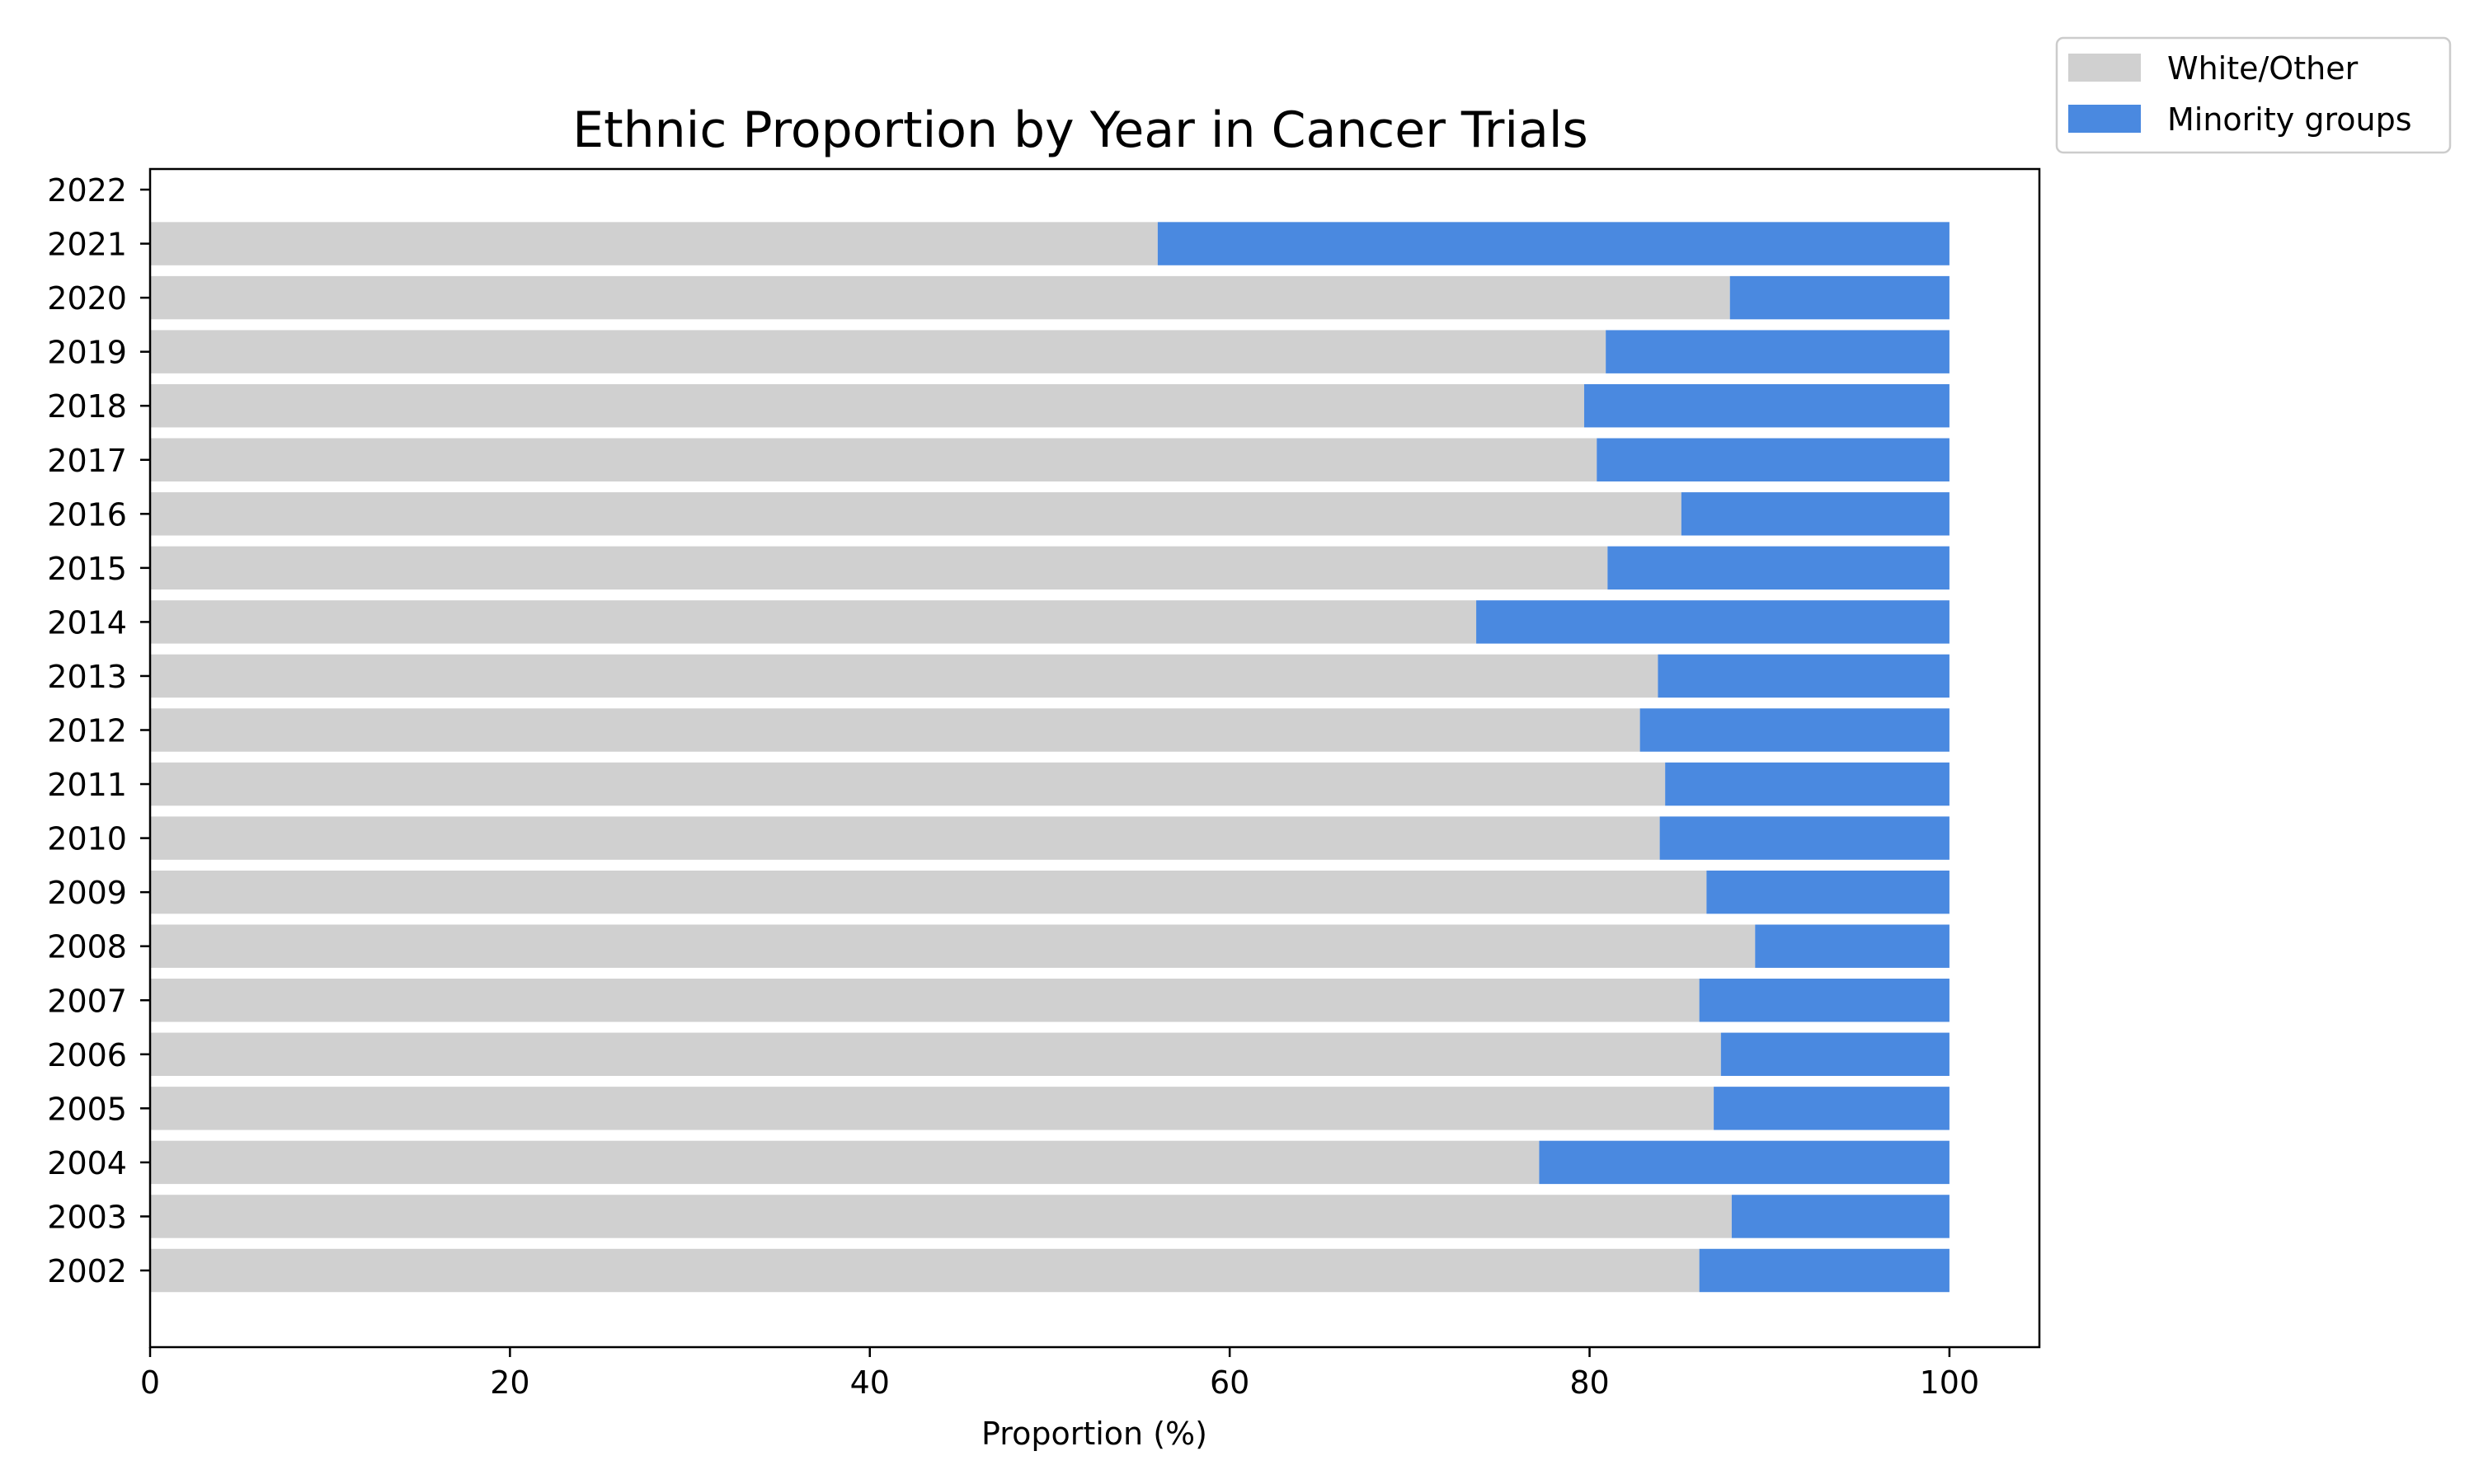 The image size is (2474, 1484). Describe the element at coordinates (915, 514) in the screenshot. I see `bar-white-other-2016` at that location.